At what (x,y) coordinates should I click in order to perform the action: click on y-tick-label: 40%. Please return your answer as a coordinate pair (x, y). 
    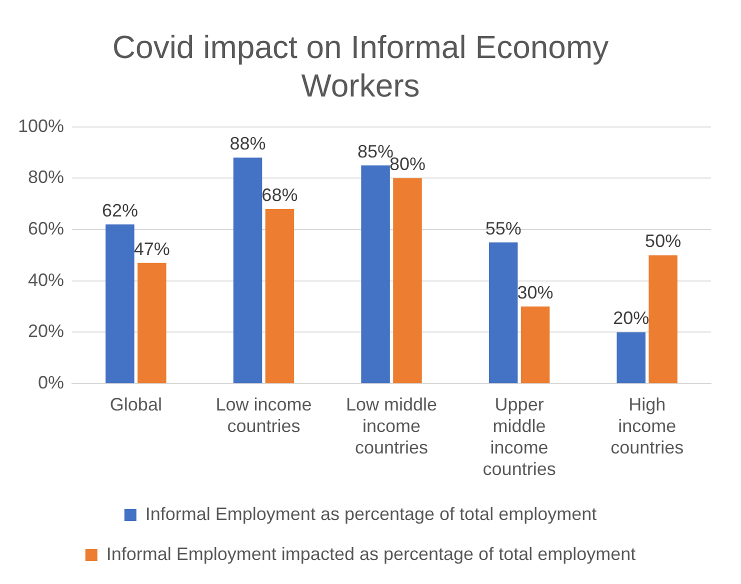
    Looking at the image, I should click on (46, 280).